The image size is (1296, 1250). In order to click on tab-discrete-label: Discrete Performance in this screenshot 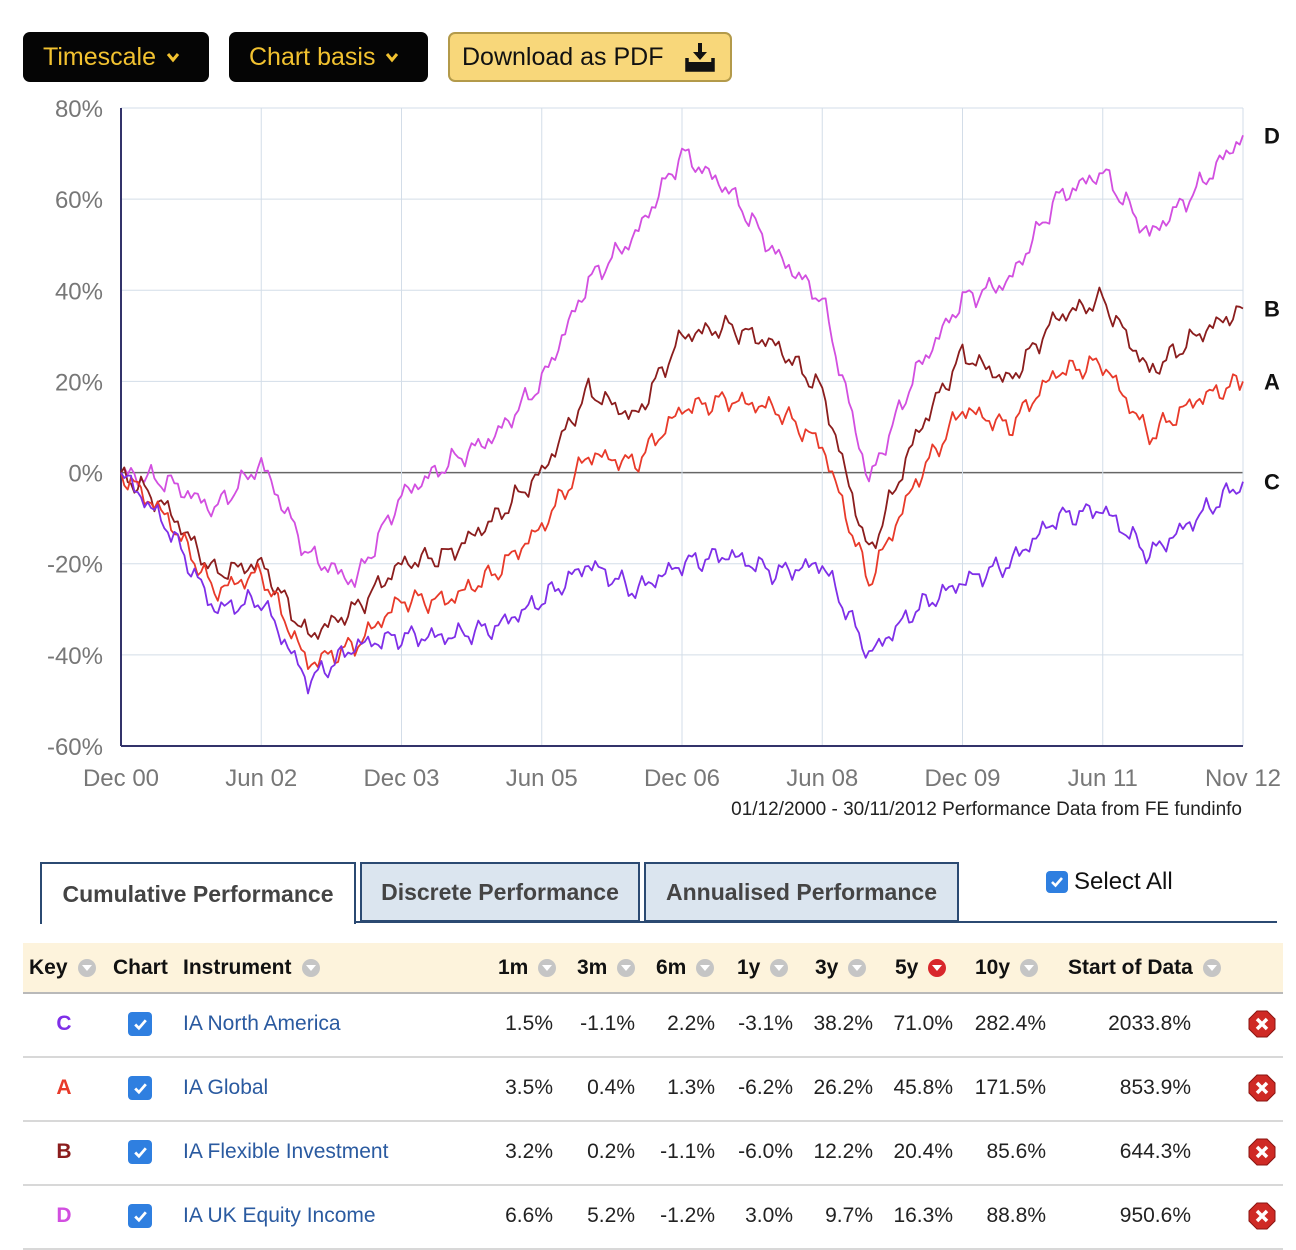, I will do `click(500, 892)`.